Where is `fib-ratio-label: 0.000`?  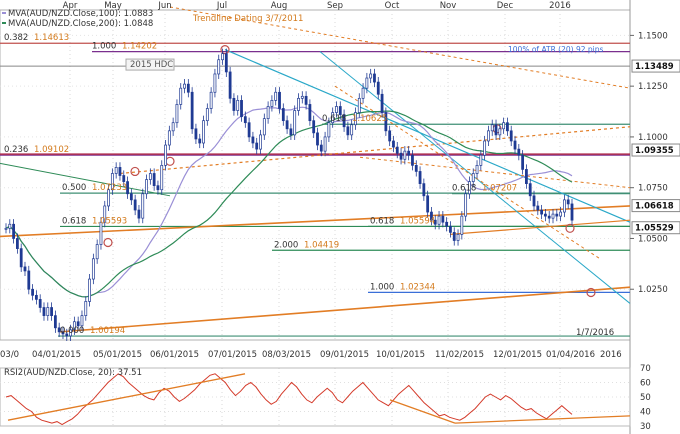
fib-ratio-label: 0.000 is located at coordinates (72, 331).